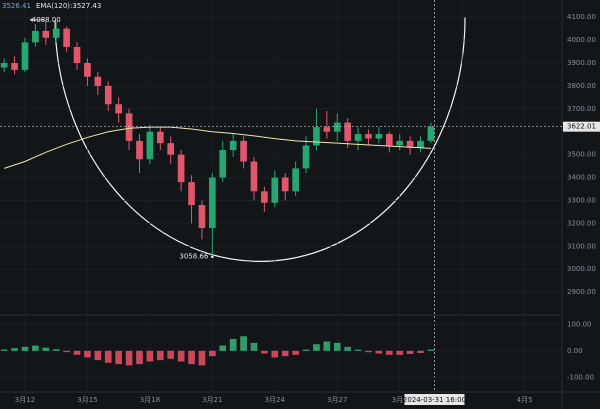 This screenshot has height=409, width=600. I want to click on y-tick-label: 2900.00, so click(581, 292).